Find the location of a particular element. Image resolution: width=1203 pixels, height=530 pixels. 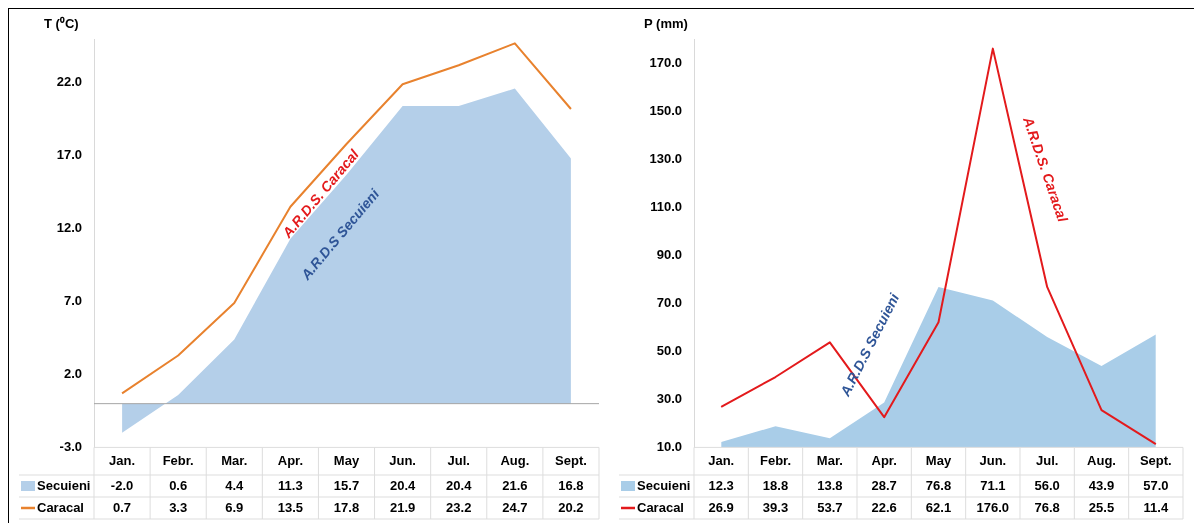

y-tick-label: 2.0 is located at coordinates (72, 374).